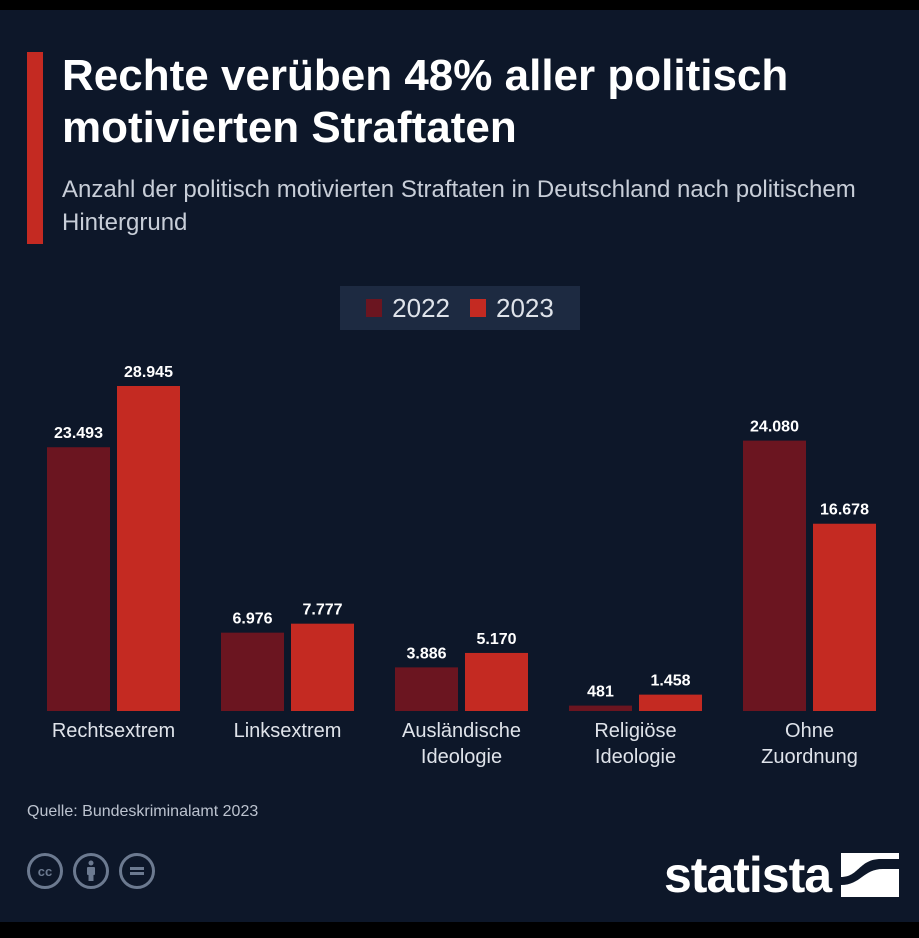 This screenshot has width=919, height=938. Describe the element at coordinates (635, 731) in the screenshot. I see `category-label: Religiöse` at that location.